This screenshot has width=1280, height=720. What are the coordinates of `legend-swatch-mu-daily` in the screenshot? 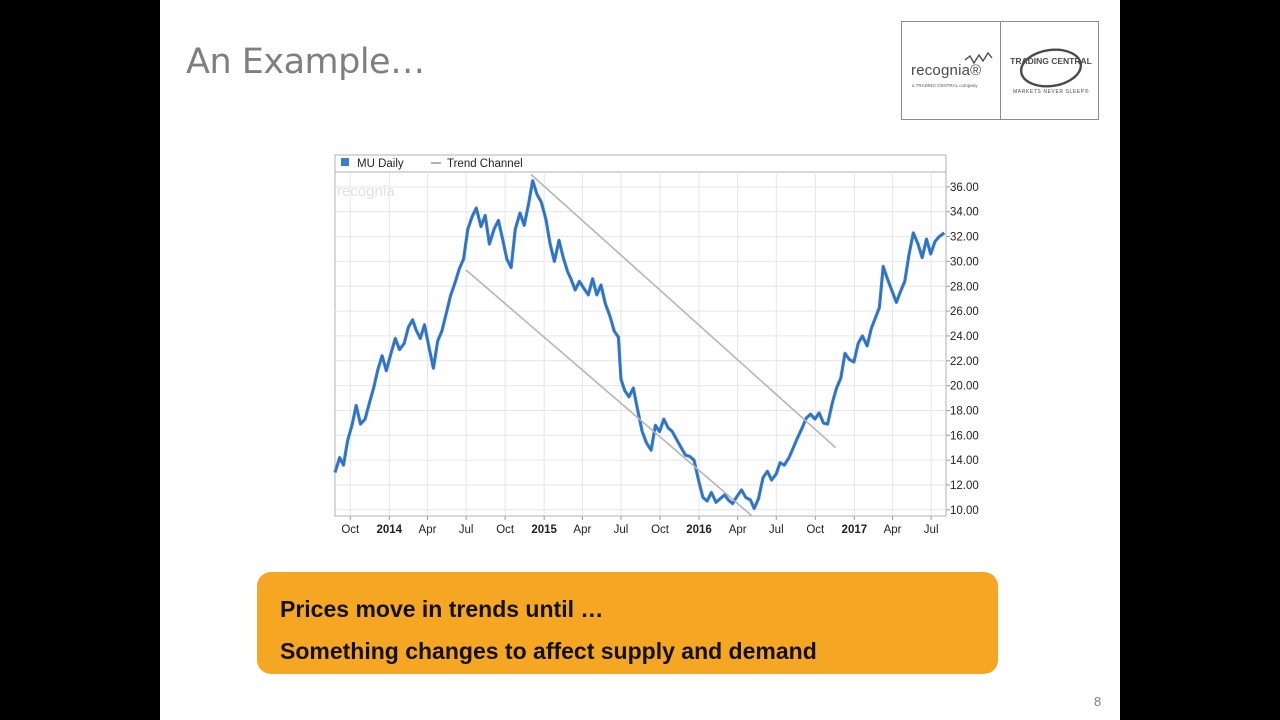 It's located at (345, 162).